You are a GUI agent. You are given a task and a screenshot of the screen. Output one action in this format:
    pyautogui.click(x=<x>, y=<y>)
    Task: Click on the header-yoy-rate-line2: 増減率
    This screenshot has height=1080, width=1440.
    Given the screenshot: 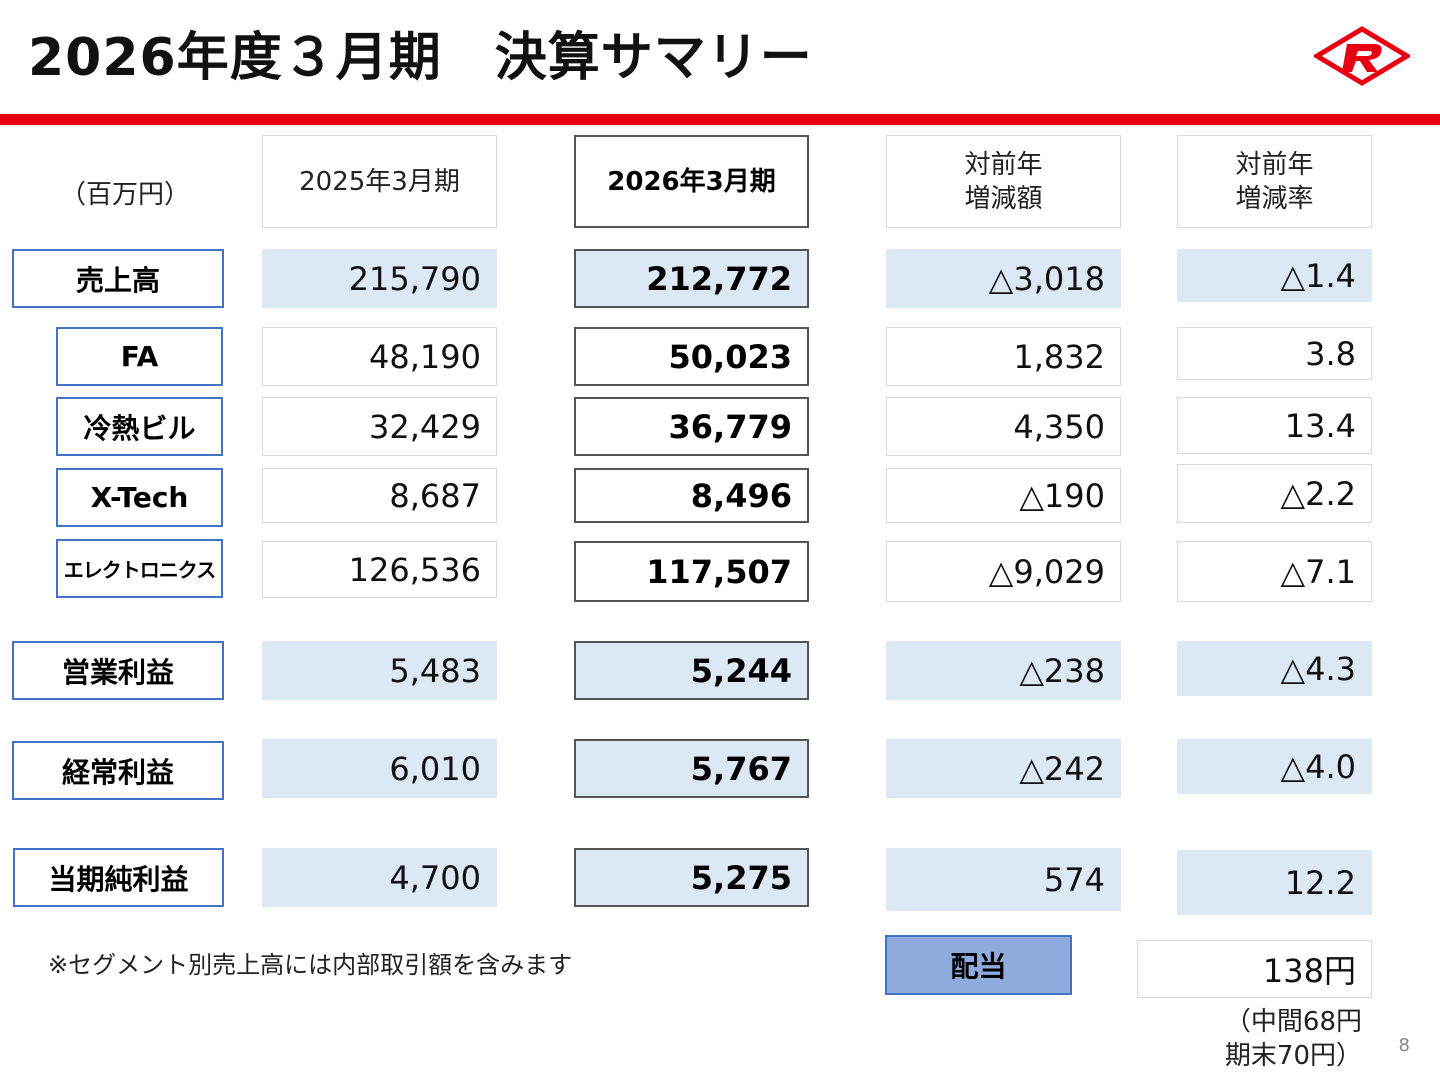 What is the action you would take?
    pyautogui.click(x=1274, y=198)
    